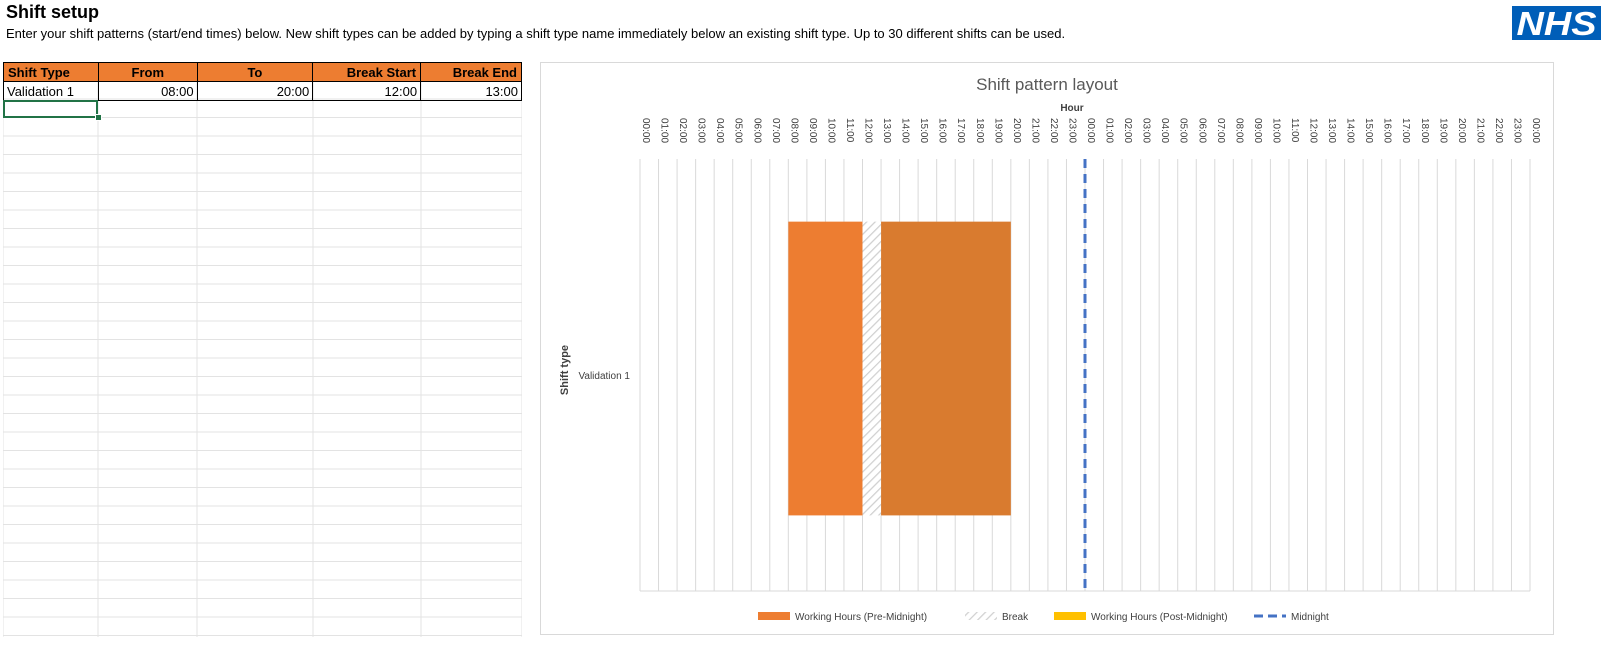 This screenshot has height=661, width=1609. I want to click on col-header-break-end: Break End, so click(471, 72).